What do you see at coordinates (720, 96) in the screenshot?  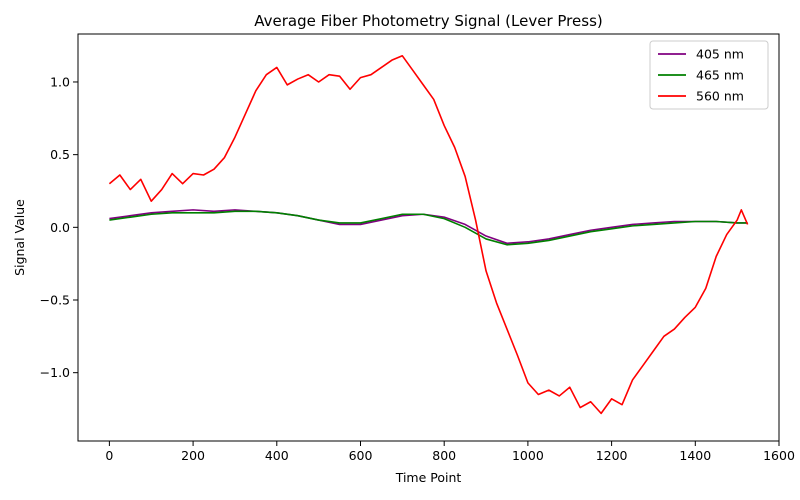 I see `legend-entry: 560 nm` at bounding box center [720, 96].